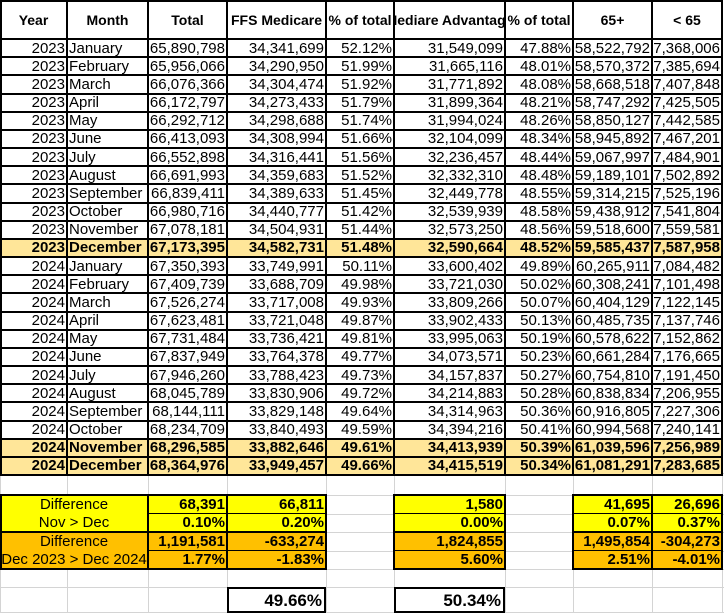 The height and width of the screenshot is (613, 724). I want to click on cell-age-under-65: 7,407,848, so click(686, 84).